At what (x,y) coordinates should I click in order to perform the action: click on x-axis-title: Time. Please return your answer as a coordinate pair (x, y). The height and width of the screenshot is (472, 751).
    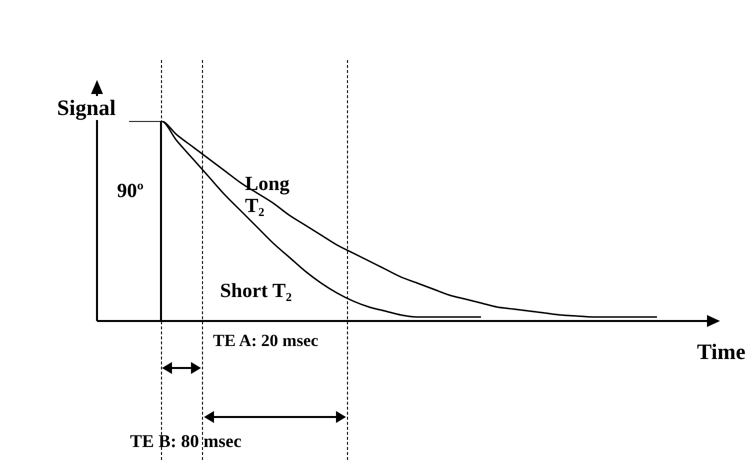
    Looking at the image, I should click on (721, 351).